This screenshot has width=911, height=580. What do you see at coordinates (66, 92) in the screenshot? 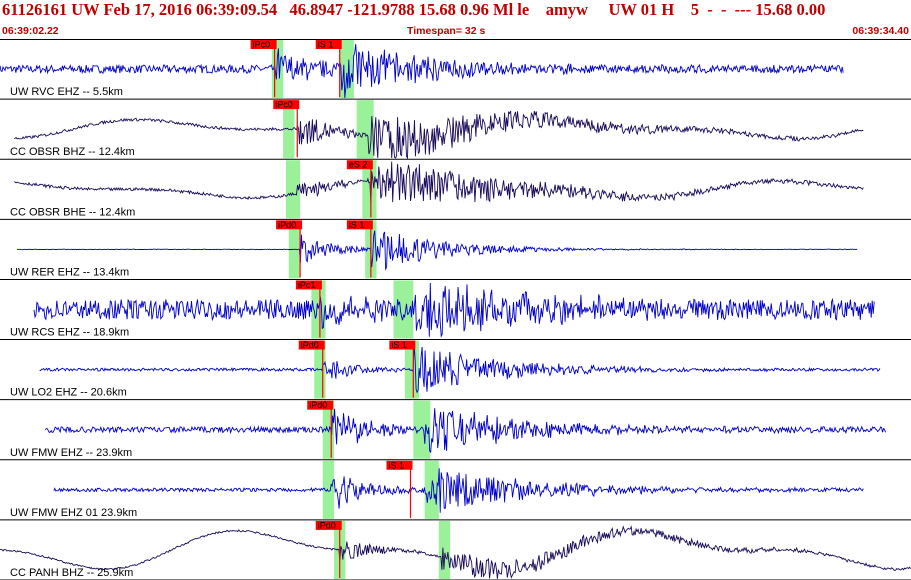
I see `station-label: UW RVC EHZ -- 5.5km` at bounding box center [66, 92].